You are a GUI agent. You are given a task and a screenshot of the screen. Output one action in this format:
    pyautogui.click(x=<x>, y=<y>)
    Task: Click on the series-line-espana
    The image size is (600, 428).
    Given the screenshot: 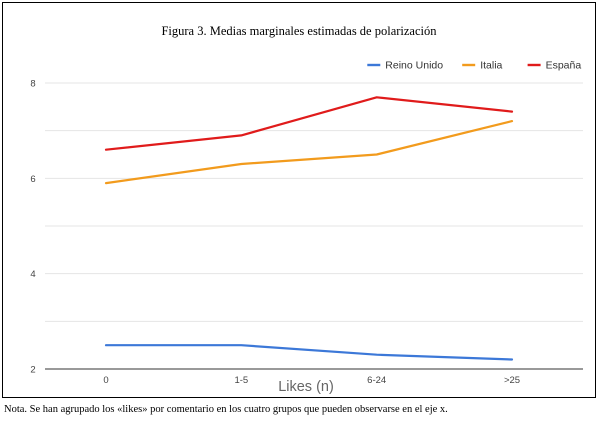 What is the action you would take?
    pyautogui.click(x=309, y=123)
    